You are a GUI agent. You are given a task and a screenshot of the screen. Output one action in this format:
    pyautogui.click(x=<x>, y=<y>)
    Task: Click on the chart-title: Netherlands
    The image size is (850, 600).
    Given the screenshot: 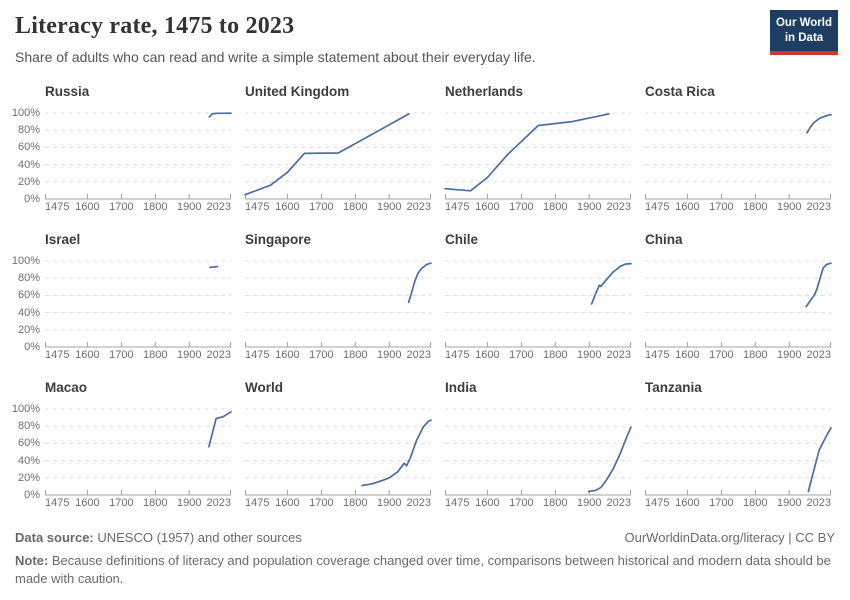 What is the action you would take?
    pyautogui.click(x=484, y=91)
    